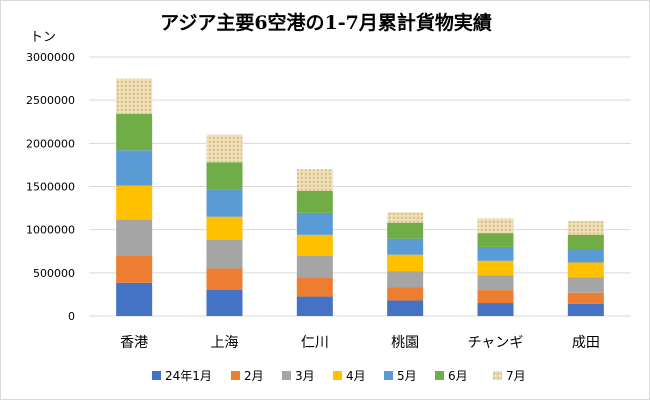  What do you see at coordinates (516, 376) in the screenshot?
I see `legend-label: 7月` at bounding box center [516, 376].